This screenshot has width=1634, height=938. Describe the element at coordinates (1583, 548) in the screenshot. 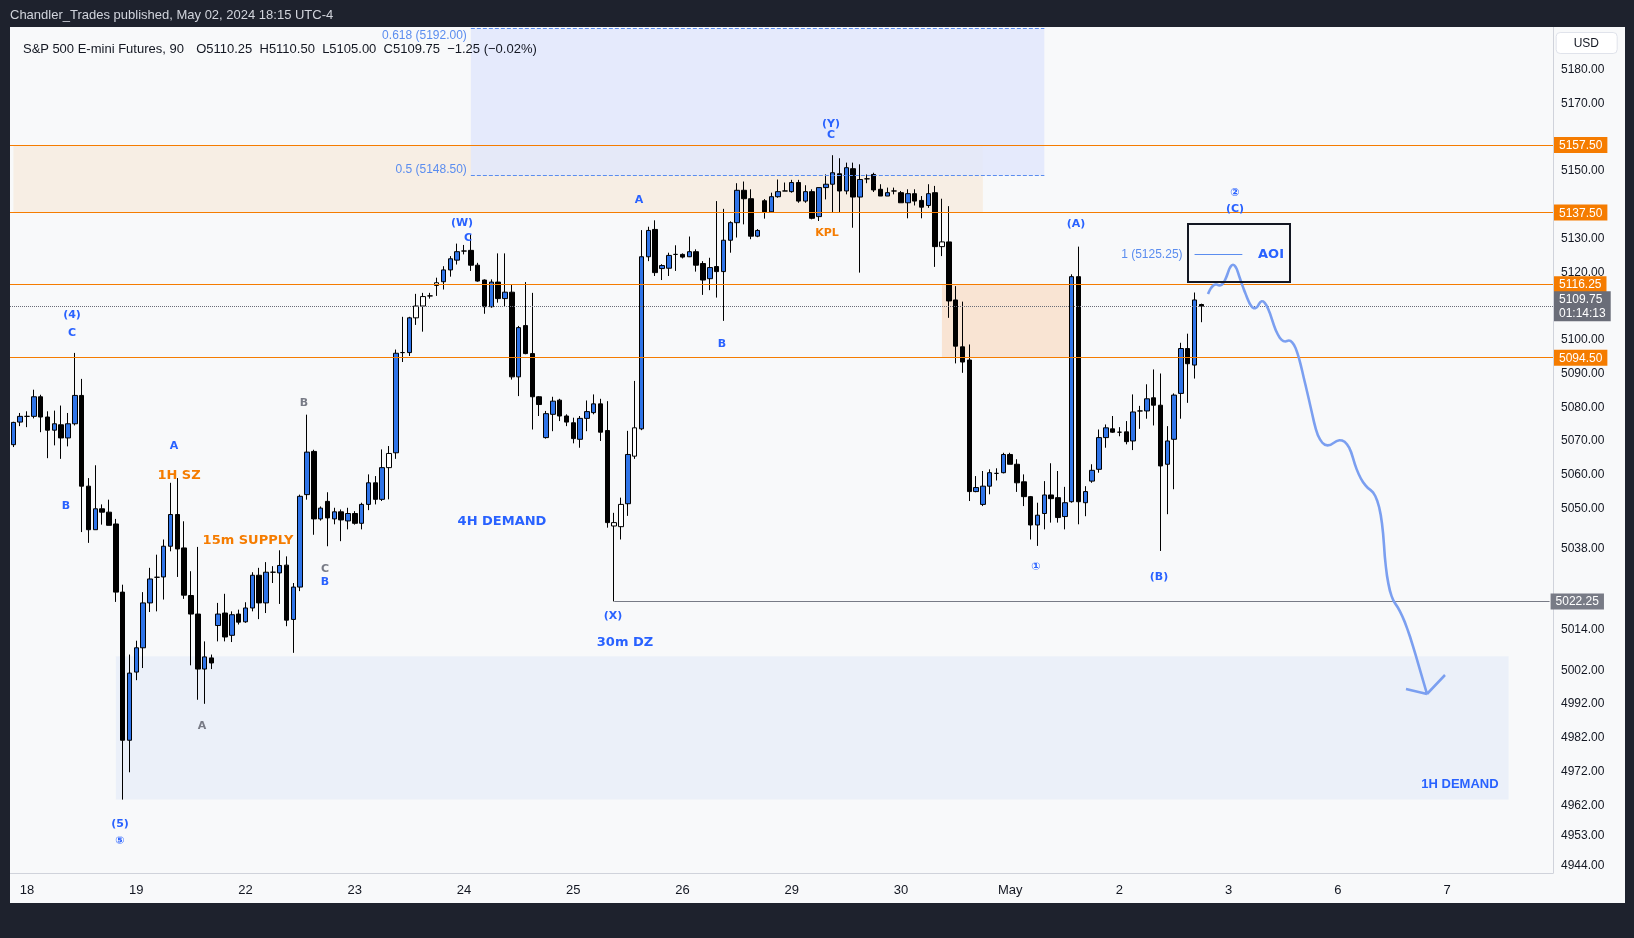

I see `y-tick-label: 5038.00` at that location.